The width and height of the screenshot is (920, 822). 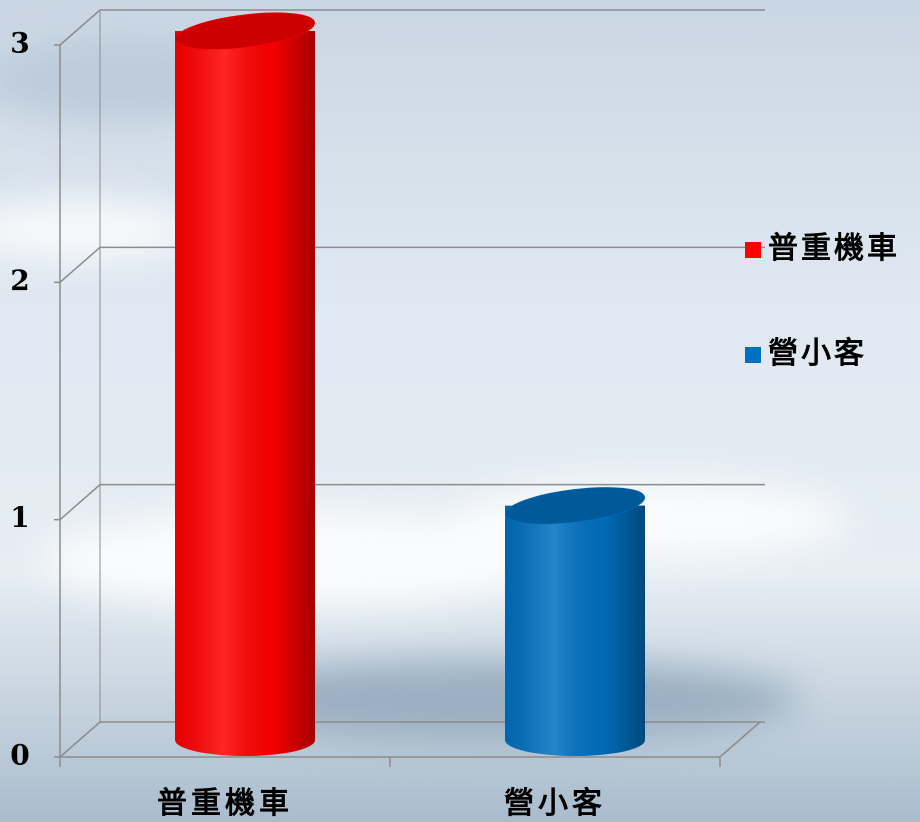 What do you see at coordinates (225, 803) in the screenshot?
I see `x-tick-label: 普重機車` at bounding box center [225, 803].